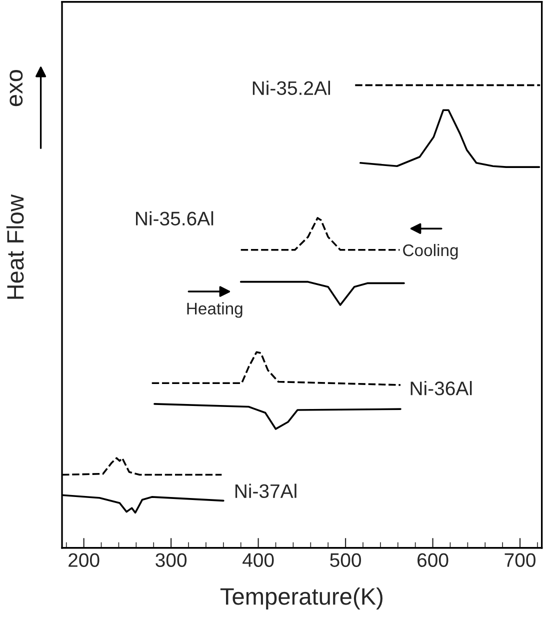 The width and height of the screenshot is (544, 629). What do you see at coordinates (345, 560) in the screenshot?
I see `x-tick-label: 500` at bounding box center [345, 560].